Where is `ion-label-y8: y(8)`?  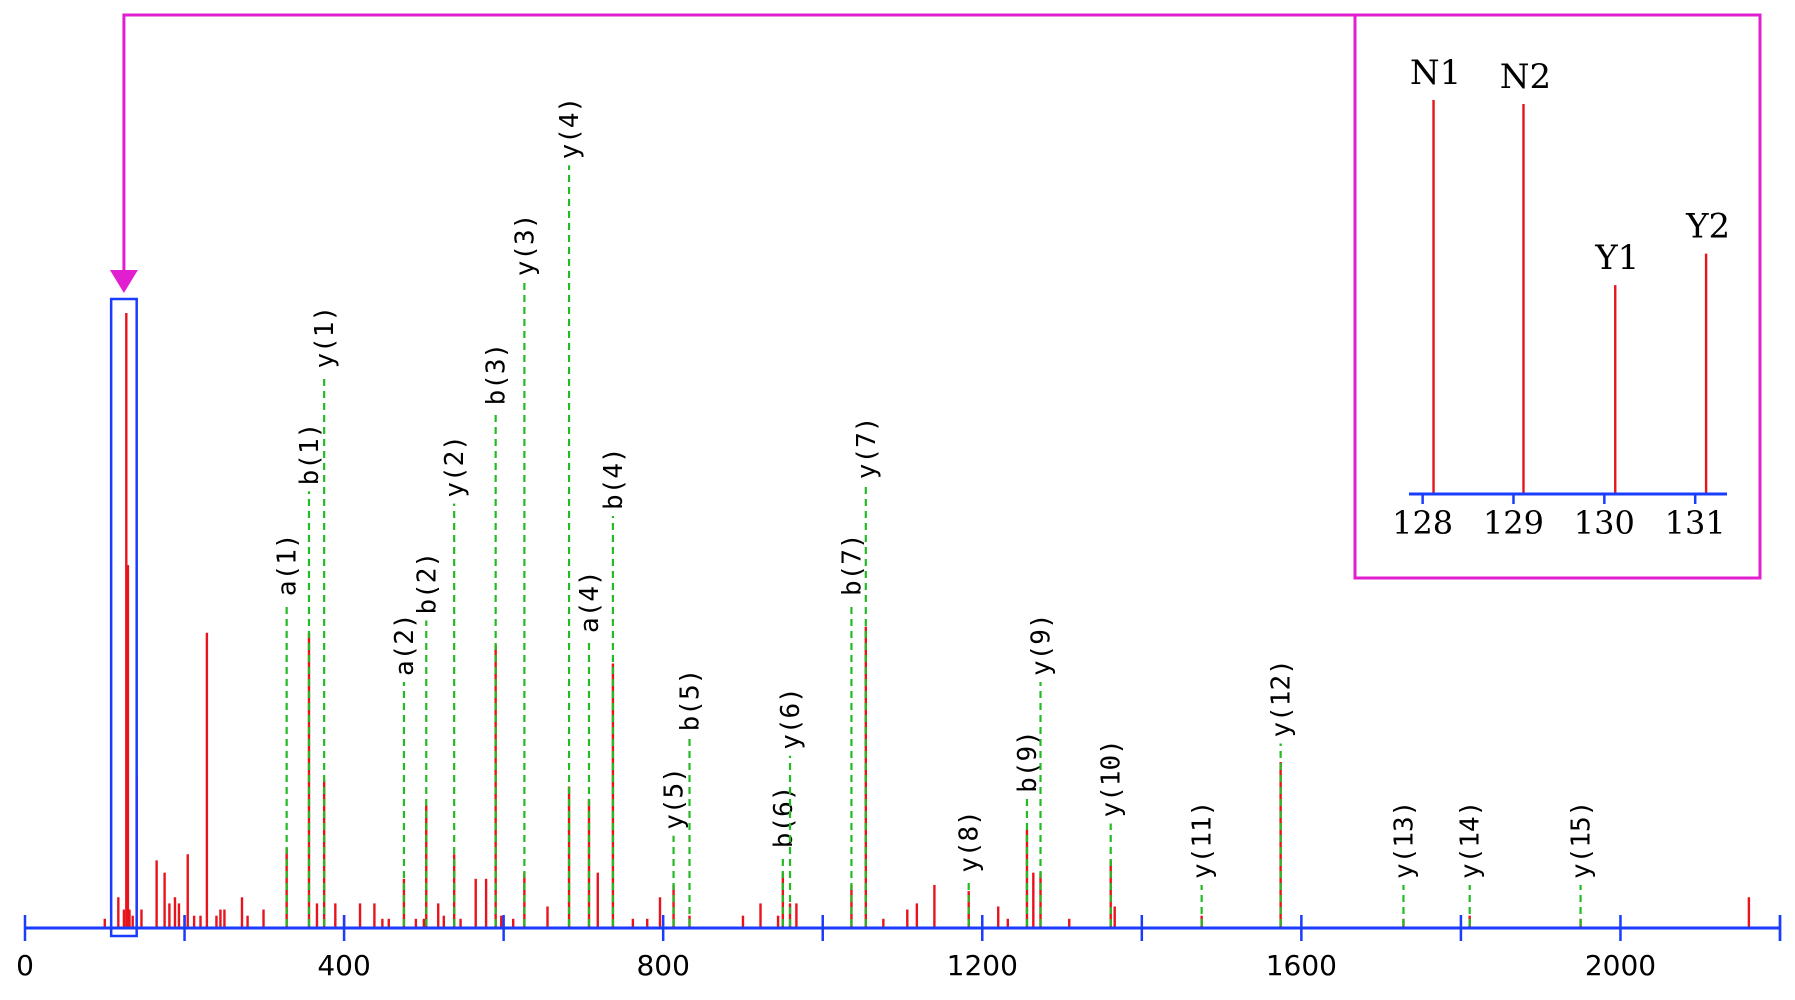 ion-label-y8: y(8) is located at coordinates (970, 841).